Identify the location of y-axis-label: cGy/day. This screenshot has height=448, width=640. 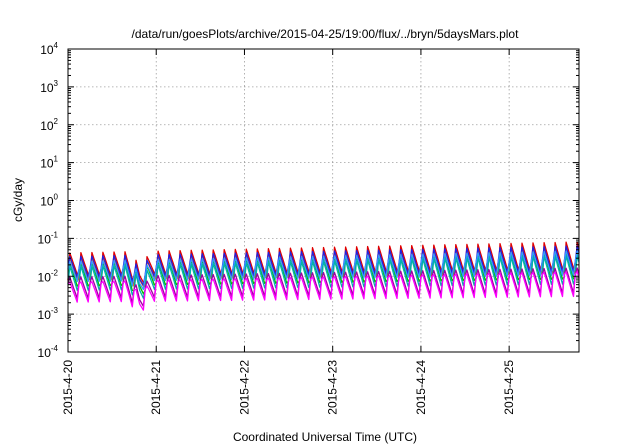
(18, 200).